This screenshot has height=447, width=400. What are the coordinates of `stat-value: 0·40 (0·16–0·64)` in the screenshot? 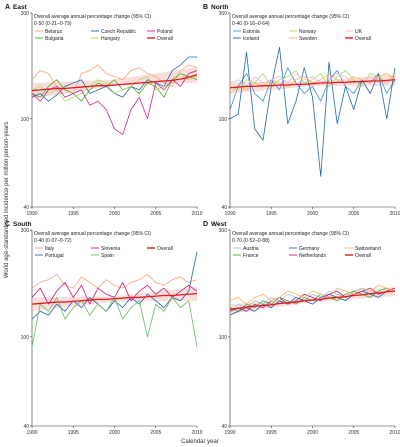 It's located at (251, 24).